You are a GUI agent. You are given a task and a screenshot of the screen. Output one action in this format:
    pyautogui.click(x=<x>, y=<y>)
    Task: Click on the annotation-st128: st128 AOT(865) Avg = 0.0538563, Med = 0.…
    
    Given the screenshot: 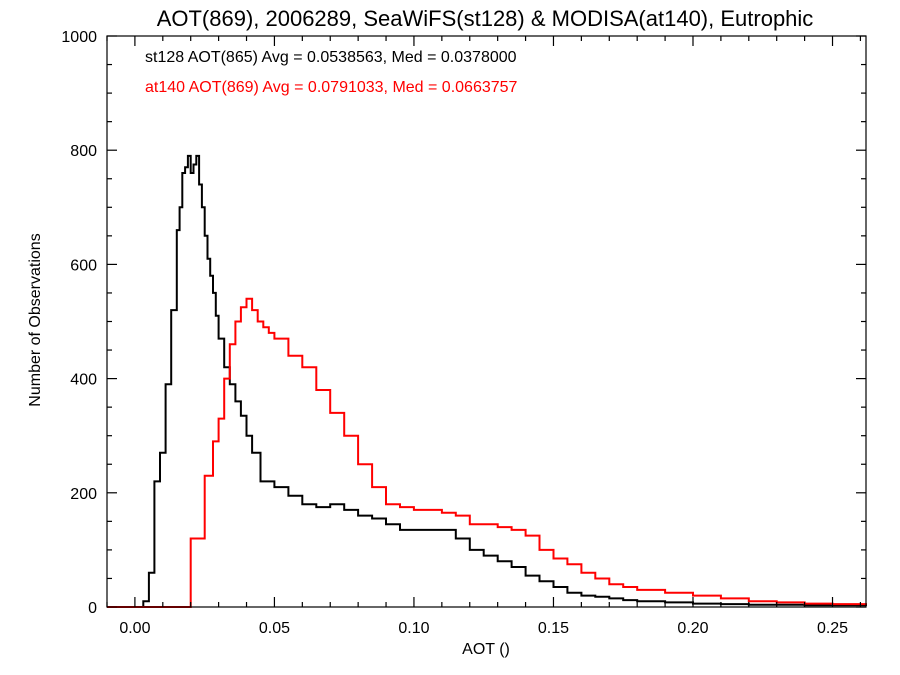 What is the action you would take?
    pyautogui.click(x=331, y=57)
    